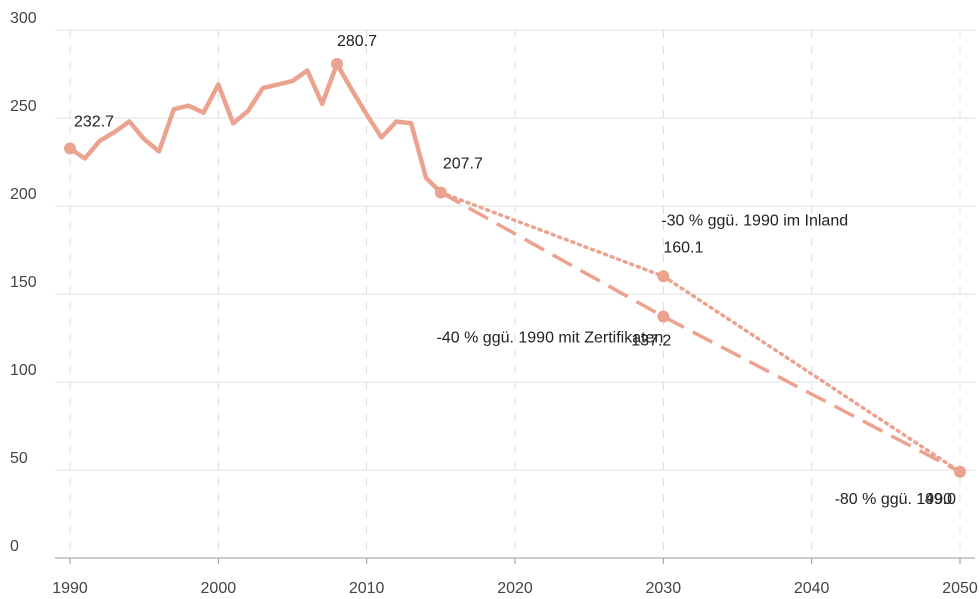 The height and width of the screenshot is (599, 980). Describe the element at coordinates (94, 122) in the screenshot. I see `value-label: 232.7` at that location.